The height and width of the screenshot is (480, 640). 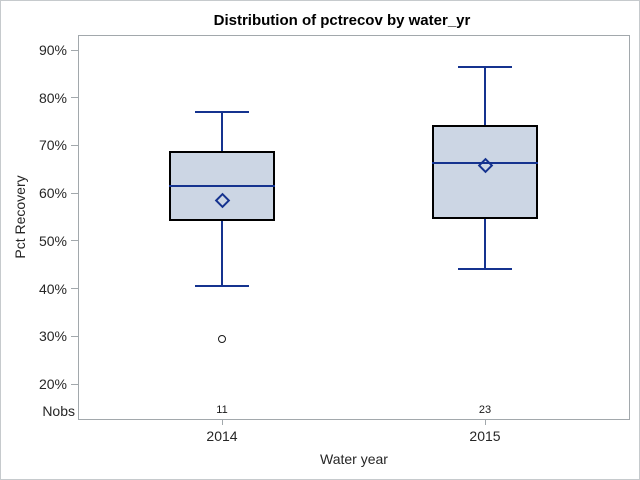 What do you see at coordinates (52, 193) in the screenshot?
I see `y-axis-tick-label: 60%` at bounding box center [52, 193].